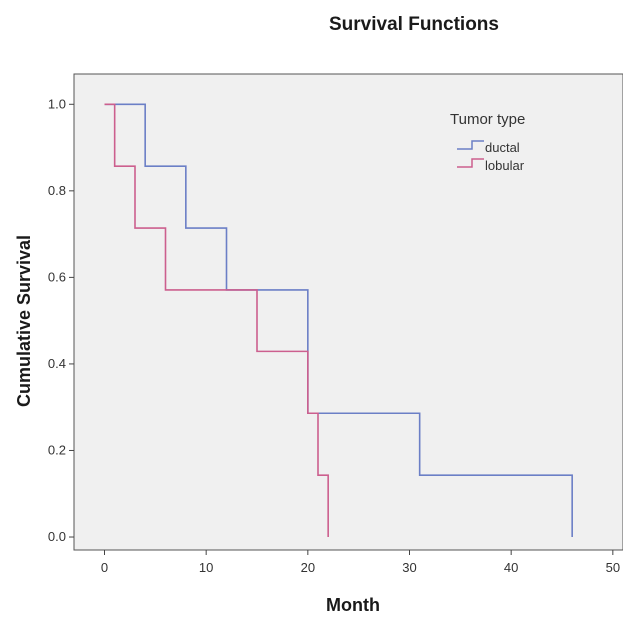 The height and width of the screenshot is (617, 623). What do you see at coordinates (511, 567) in the screenshot?
I see `x-tick-label: 40` at bounding box center [511, 567].